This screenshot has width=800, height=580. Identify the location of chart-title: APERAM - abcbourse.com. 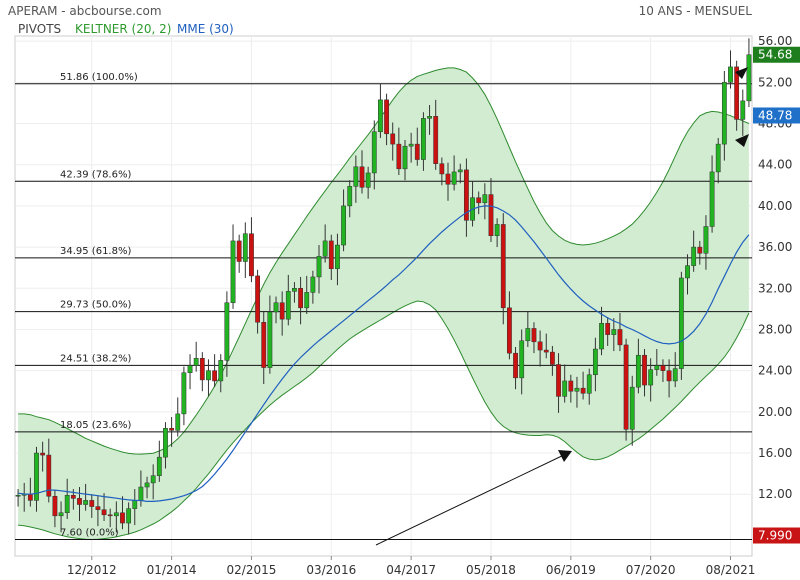
(85, 11).